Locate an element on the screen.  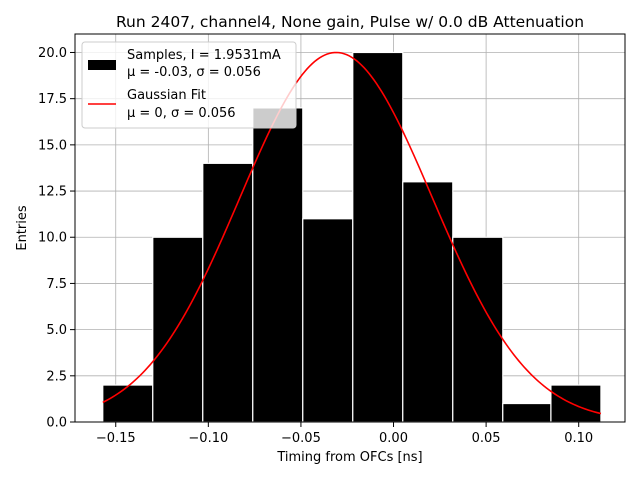
y-tick-label: 20.0 is located at coordinates (52, 53).